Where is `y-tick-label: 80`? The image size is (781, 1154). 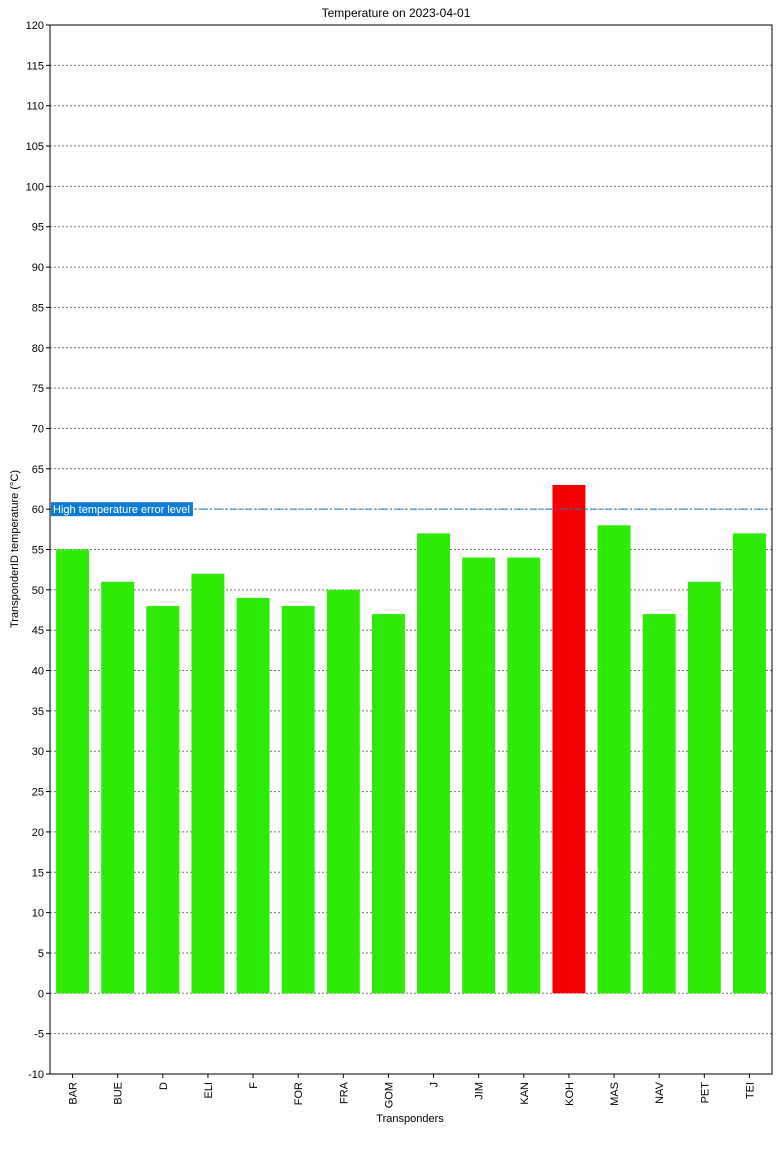
y-tick-label: 80 is located at coordinates (38, 349).